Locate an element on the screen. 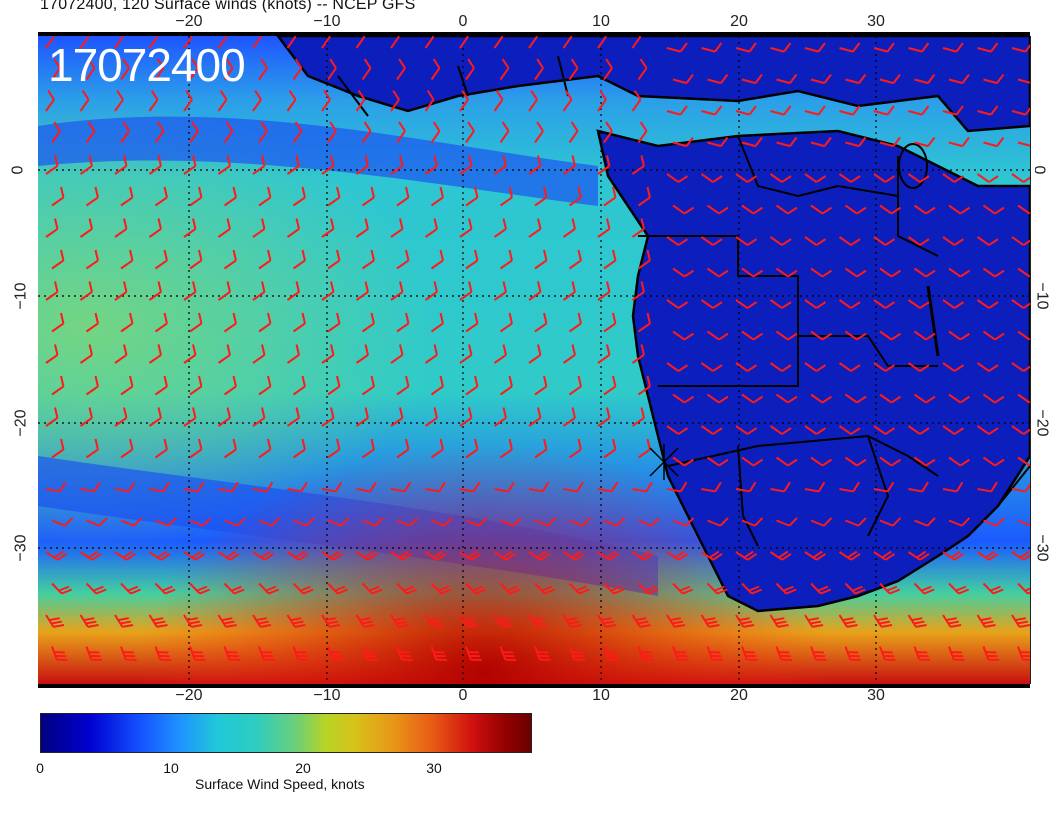 This screenshot has height=816, width=1056. west-africa-land is located at coordinates (653, 84).